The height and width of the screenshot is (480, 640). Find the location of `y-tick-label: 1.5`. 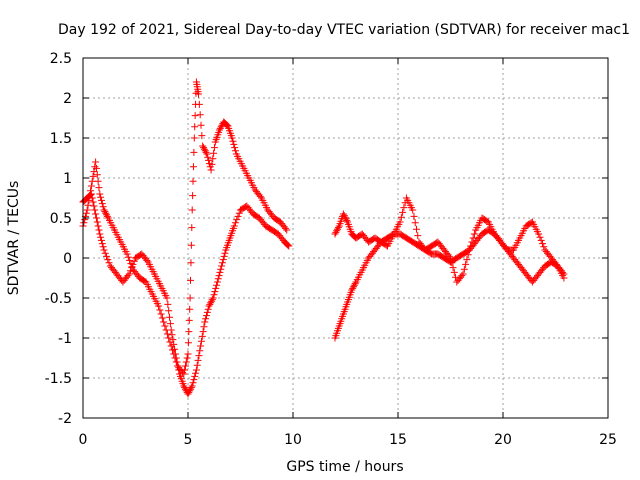

y-tick-label: 1.5 is located at coordinates (61, 139).